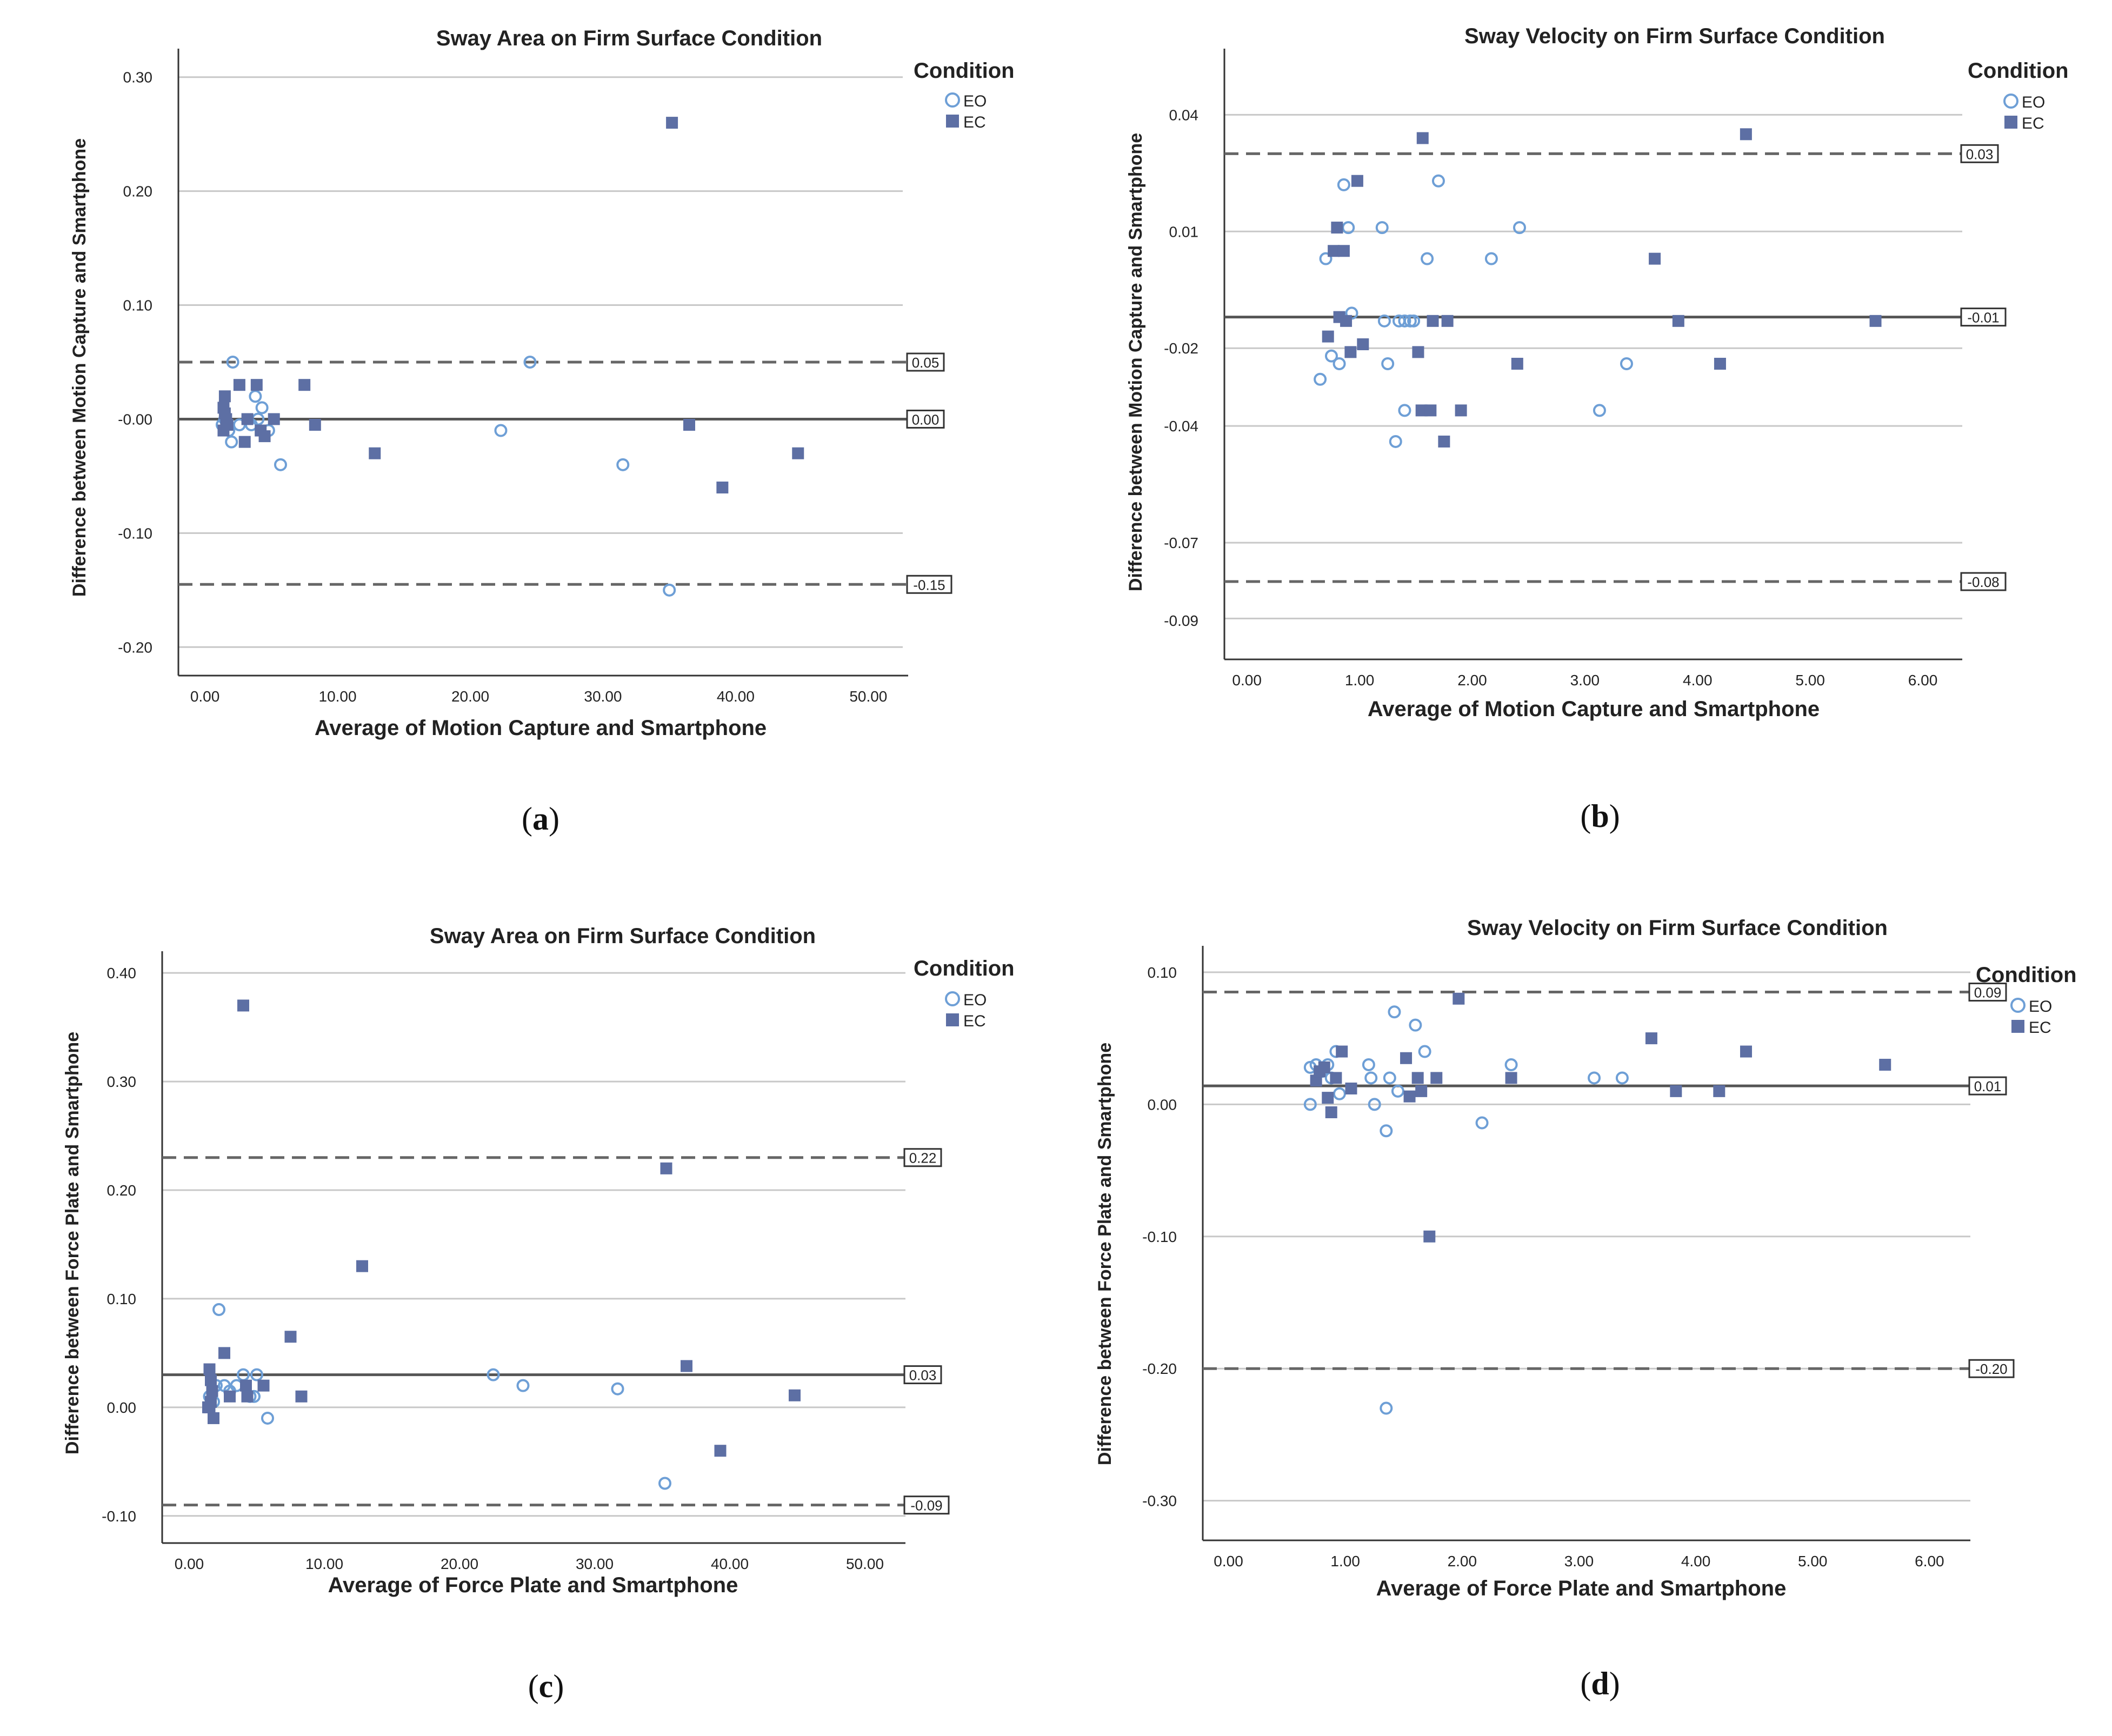 This screenshot has width=2112, height=1736. What do you see at coordinates (533, 1585) in the screenshot?
I see `x-axis-label-c: Average of Force Plate and Smartphone` at bounding box center [533, 1585].